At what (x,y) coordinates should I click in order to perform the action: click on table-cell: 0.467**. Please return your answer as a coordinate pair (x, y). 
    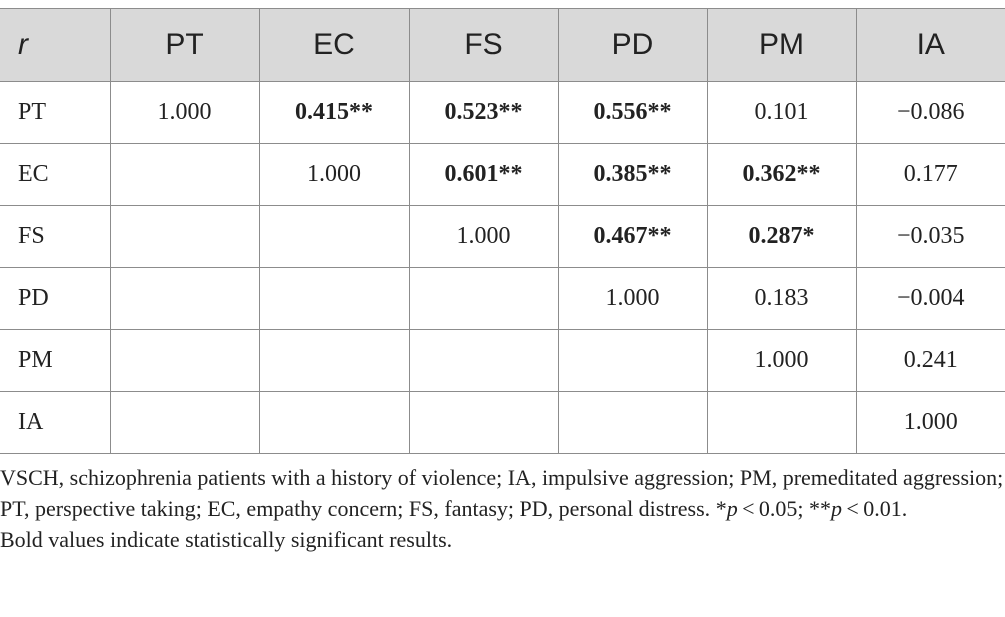
    Looking at the image, I should click on (632, 236).